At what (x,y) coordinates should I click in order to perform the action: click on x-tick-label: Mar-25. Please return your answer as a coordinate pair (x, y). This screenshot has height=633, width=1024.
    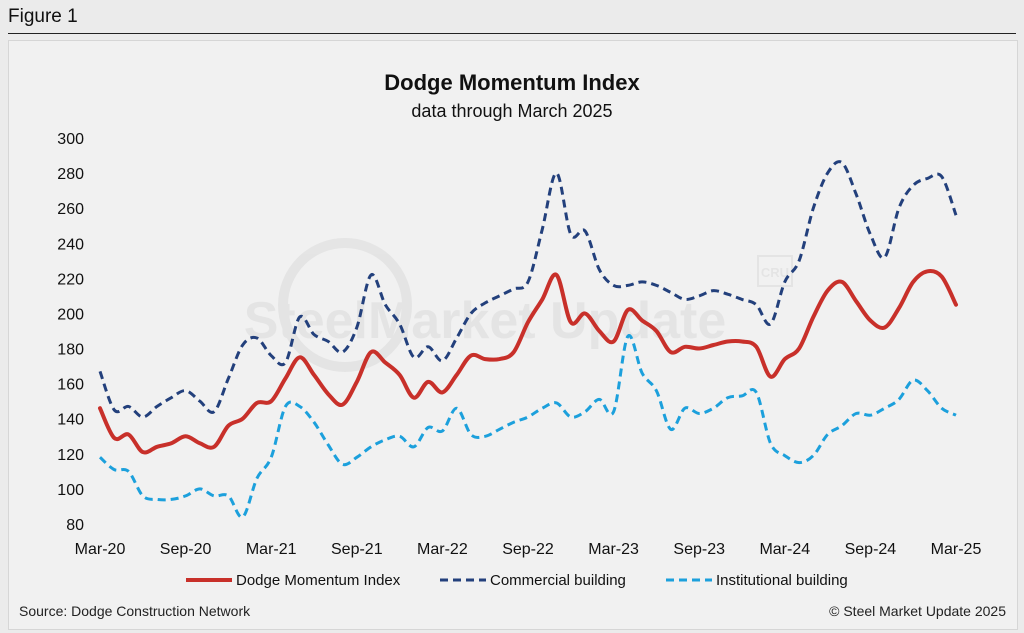
    Looking at the image, I should click on (956, 549).